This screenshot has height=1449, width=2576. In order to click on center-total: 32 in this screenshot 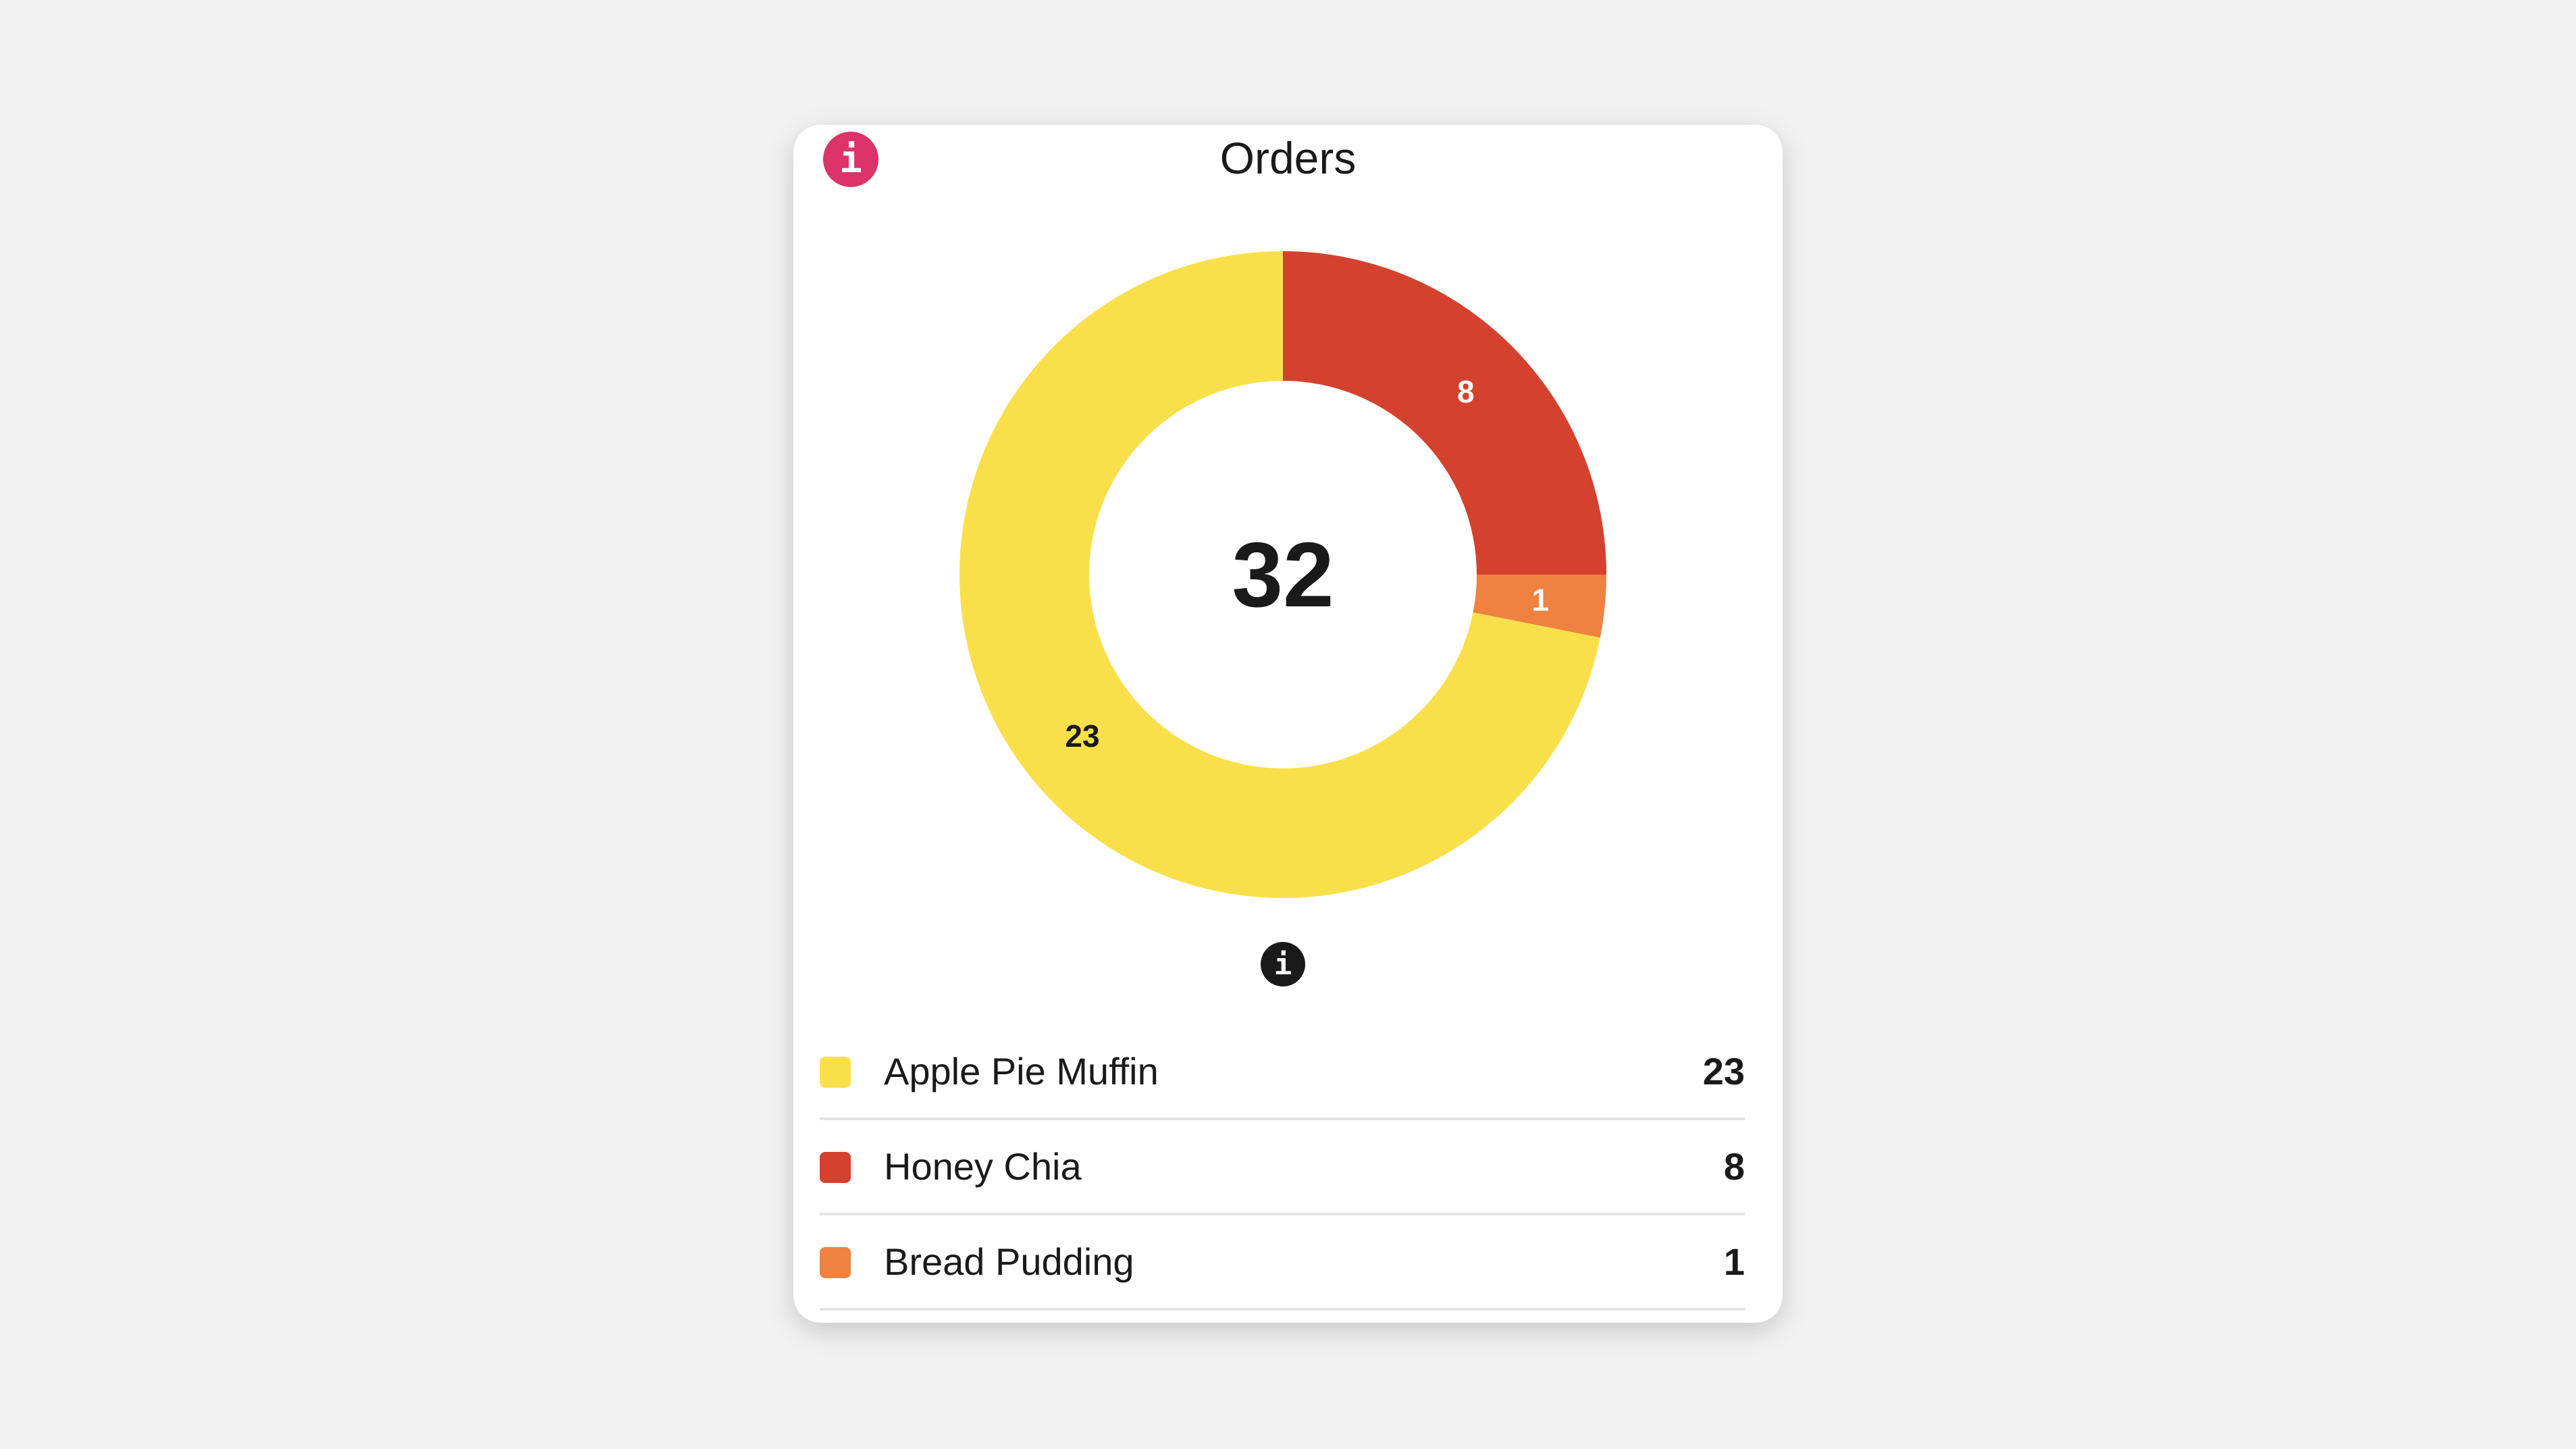, I will do `click(1283, 574)`.